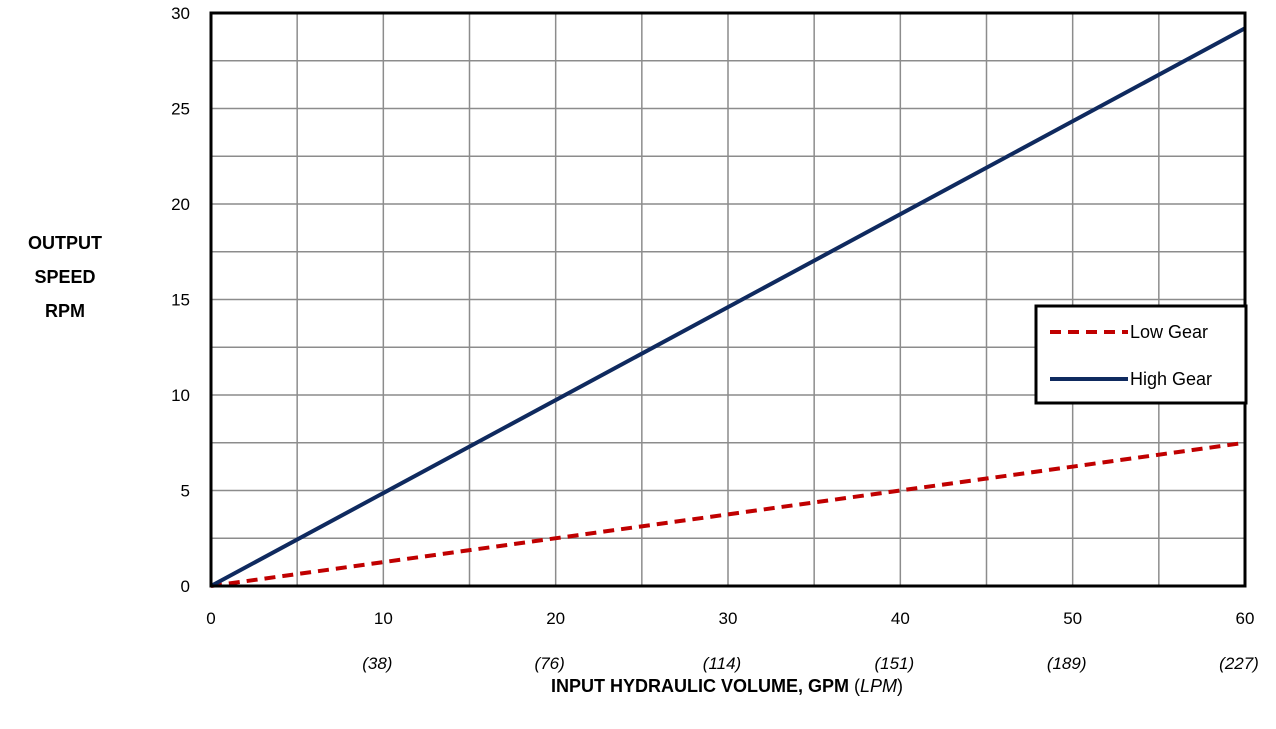 This screenshot has width=1276, height=729. Describe the element at coordinates (180, 204) in the screenshot. I see `y-tick-label: 20` at that location.